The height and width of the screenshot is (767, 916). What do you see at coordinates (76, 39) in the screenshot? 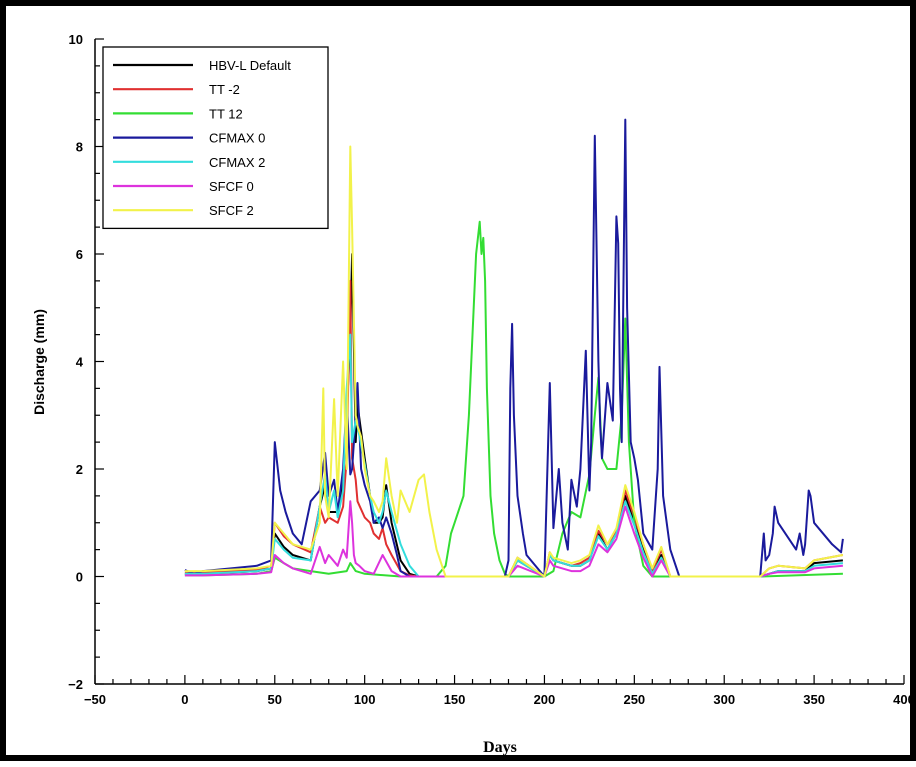
I see `y-tick-label: 10` at bounding box center [76, 39].